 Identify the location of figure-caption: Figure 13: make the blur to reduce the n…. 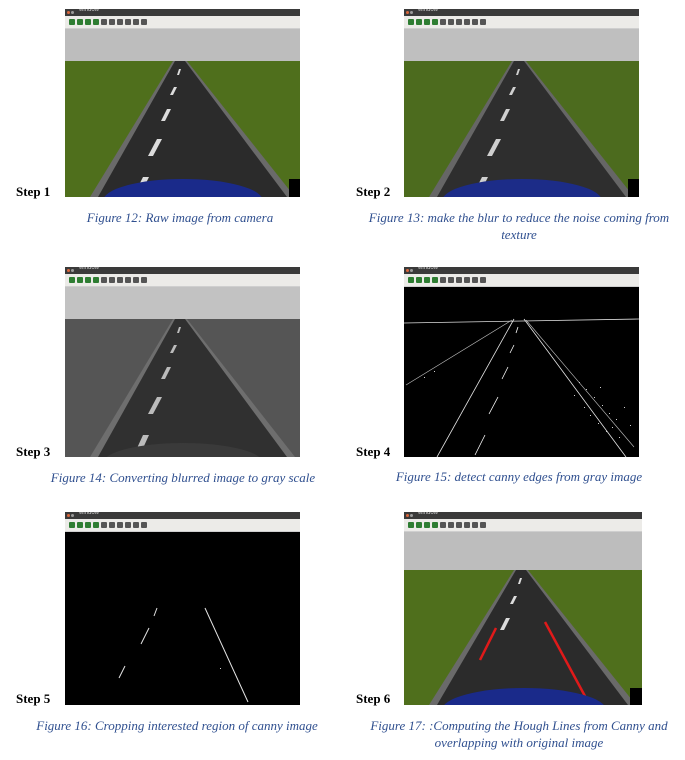
(519, 226).